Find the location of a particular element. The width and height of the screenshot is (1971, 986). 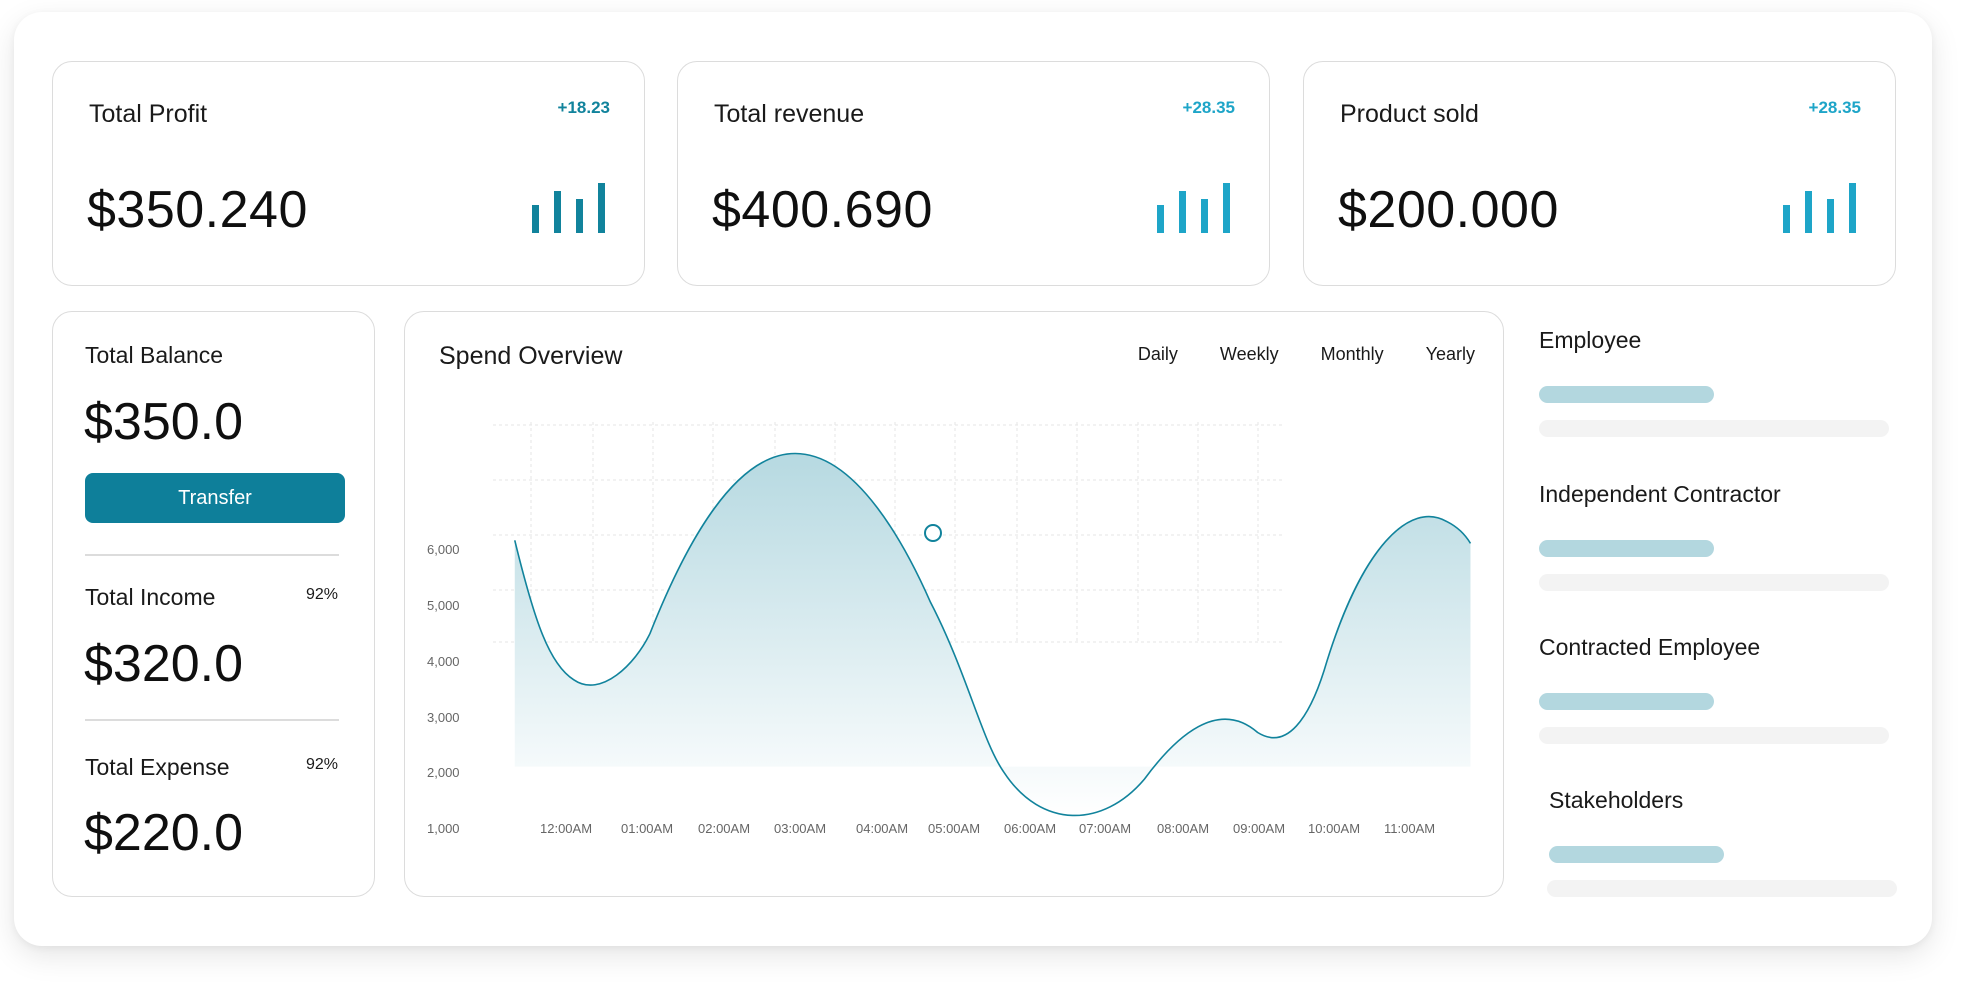

tab-daily: Daily is located at coordinates (1157, 354).